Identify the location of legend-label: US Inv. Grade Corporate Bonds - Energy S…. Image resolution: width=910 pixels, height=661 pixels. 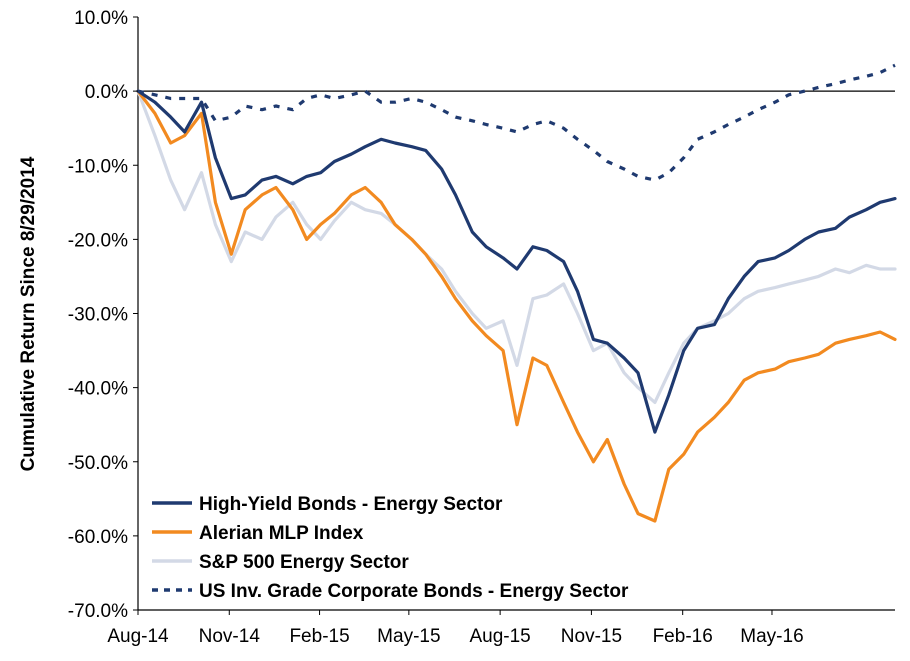
(414, 591).